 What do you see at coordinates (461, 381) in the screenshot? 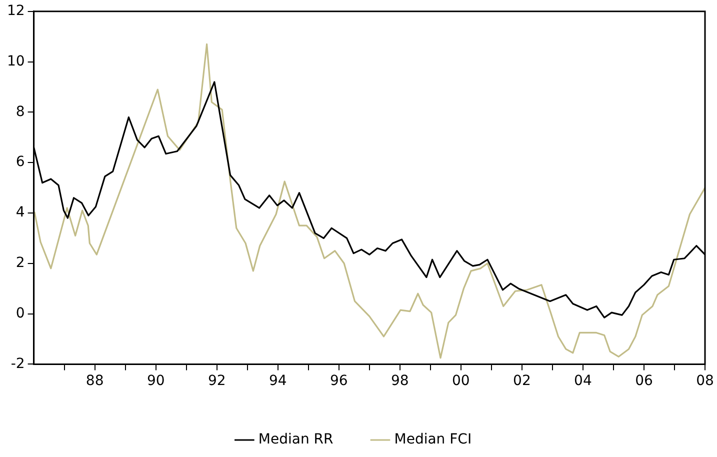
I see `x-tick-label: 00` at bounding box center [461, 381].